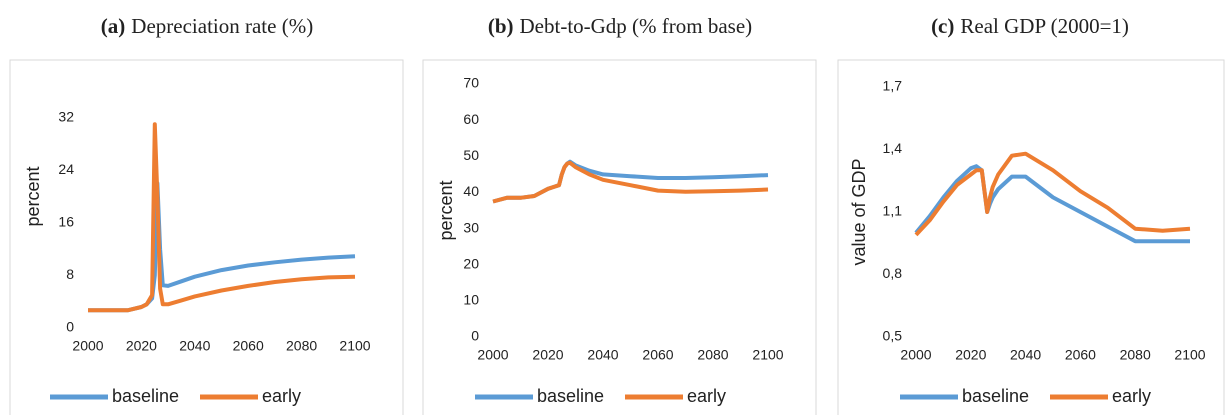  Describe the element at coordinates (893, 86) in the screenshot. I see `y-tick-label: 1,7` at that location.